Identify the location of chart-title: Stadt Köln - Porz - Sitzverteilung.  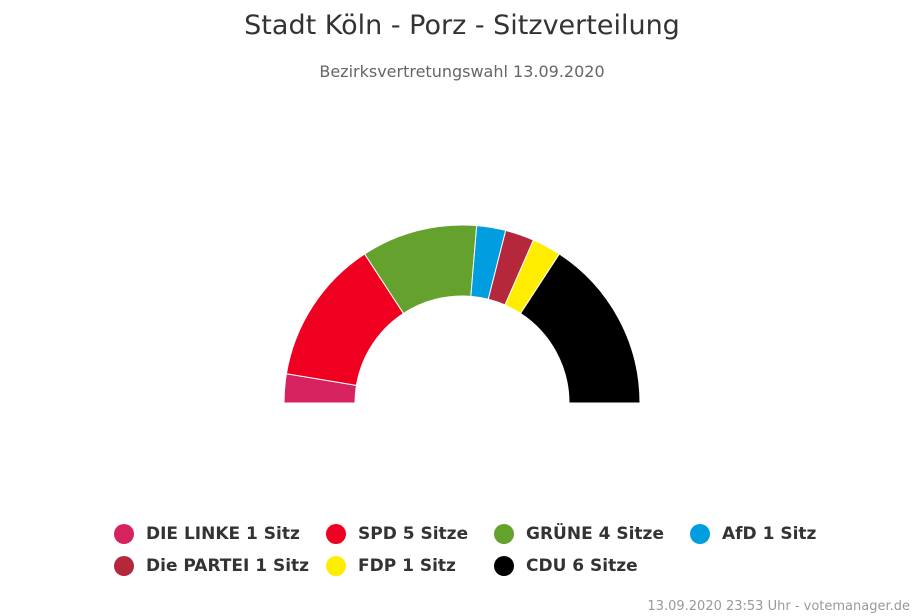
(462, 25).